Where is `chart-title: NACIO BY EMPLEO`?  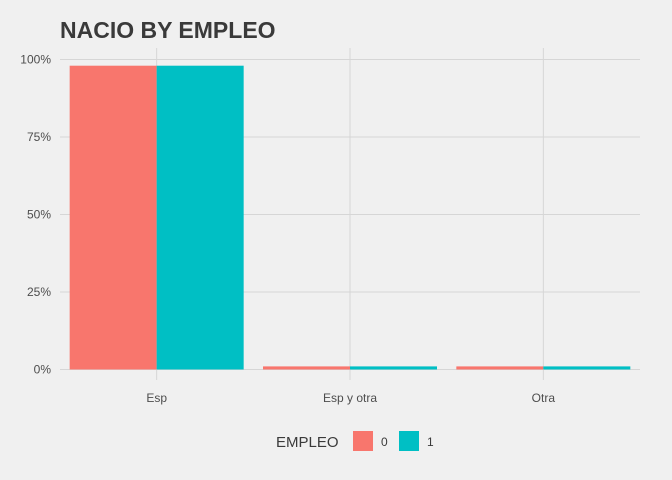 chart-title: NACIO BY EMPLEO is located at coordinates (168, 30).